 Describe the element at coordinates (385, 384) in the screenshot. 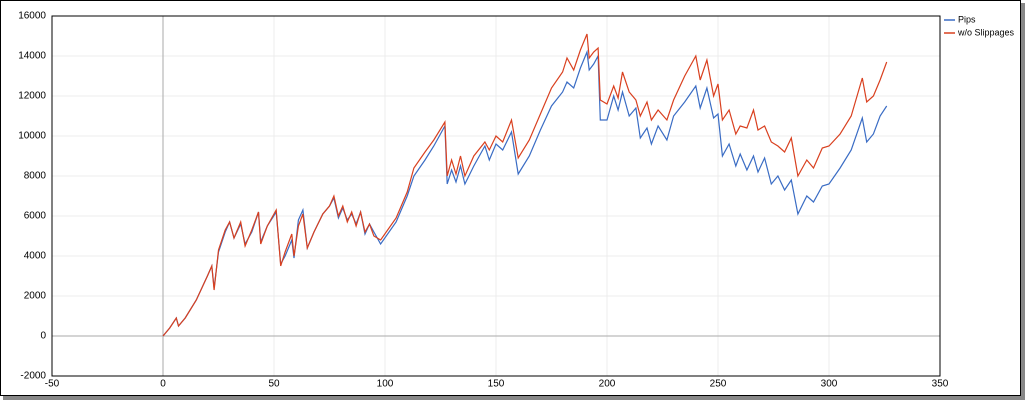

I see `x-tick-label: 100` at that location.